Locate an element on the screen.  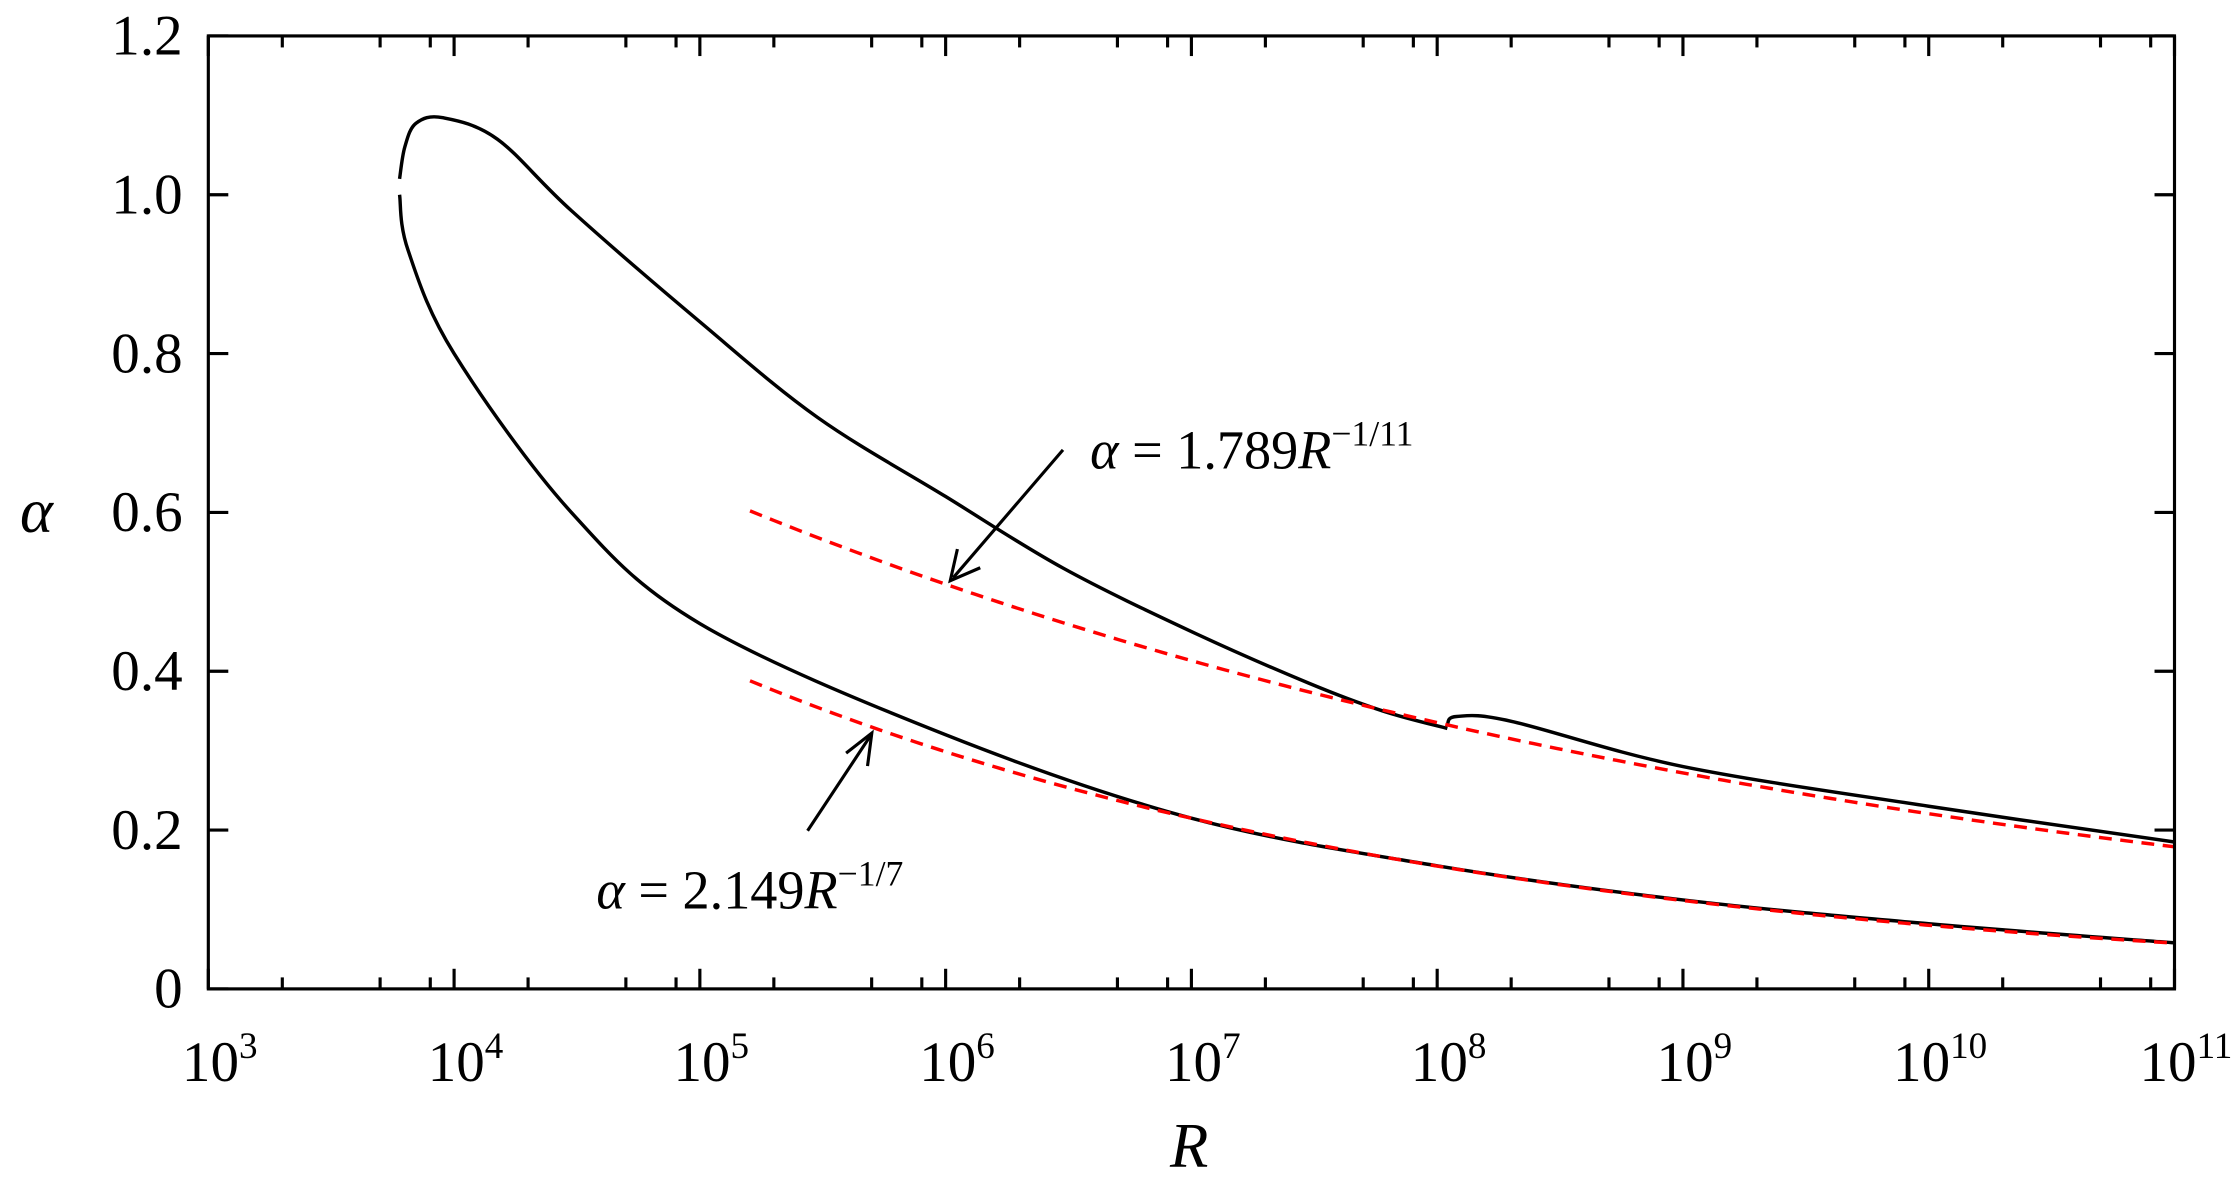
x-tick-label: 10⁸ is located at coordinates (1449, 1060).